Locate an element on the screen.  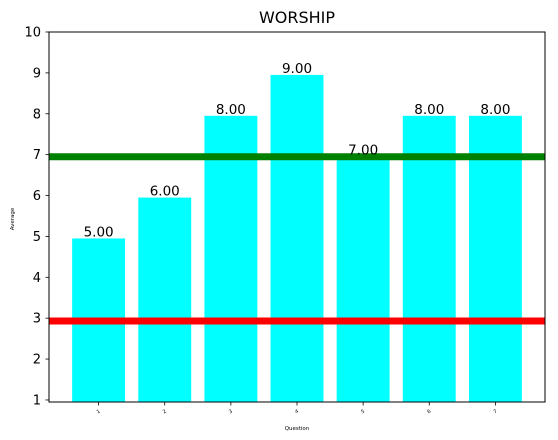
x-tick-label: 5 is located at coordinates (363, 412).